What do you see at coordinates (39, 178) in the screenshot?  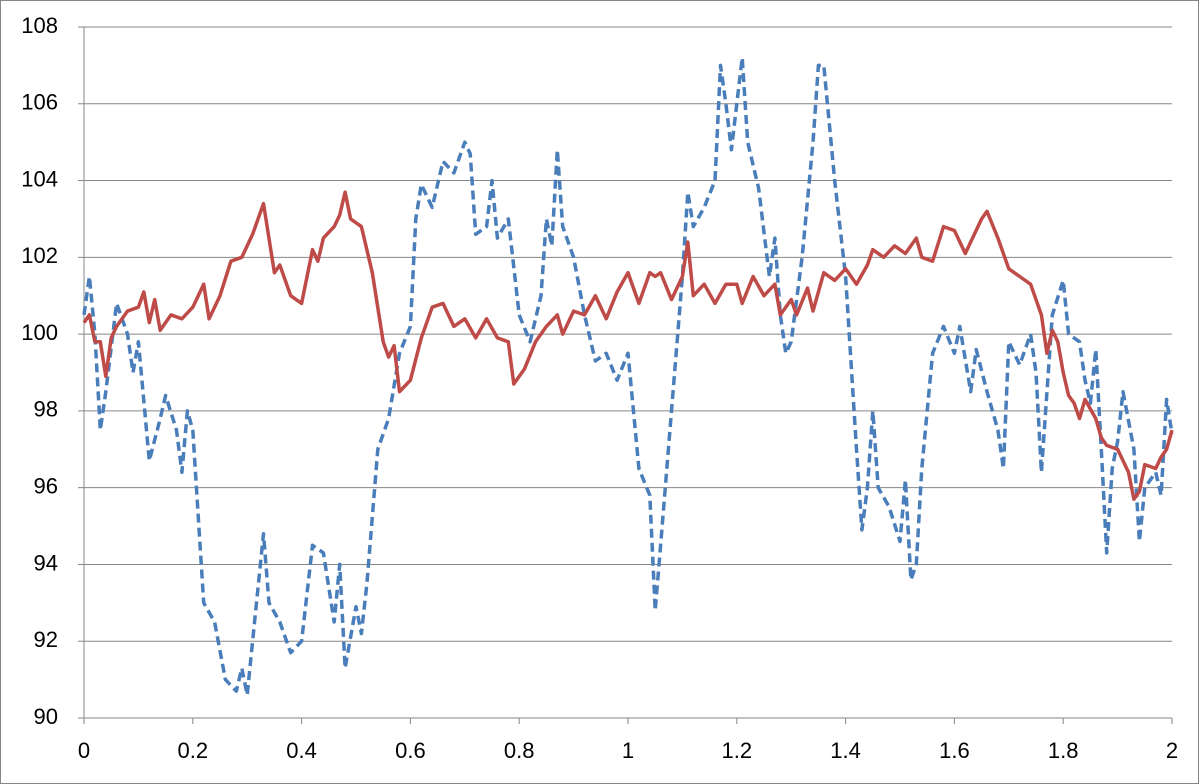 I see `y-tick-label: 104` at bounding box center [39, 178].